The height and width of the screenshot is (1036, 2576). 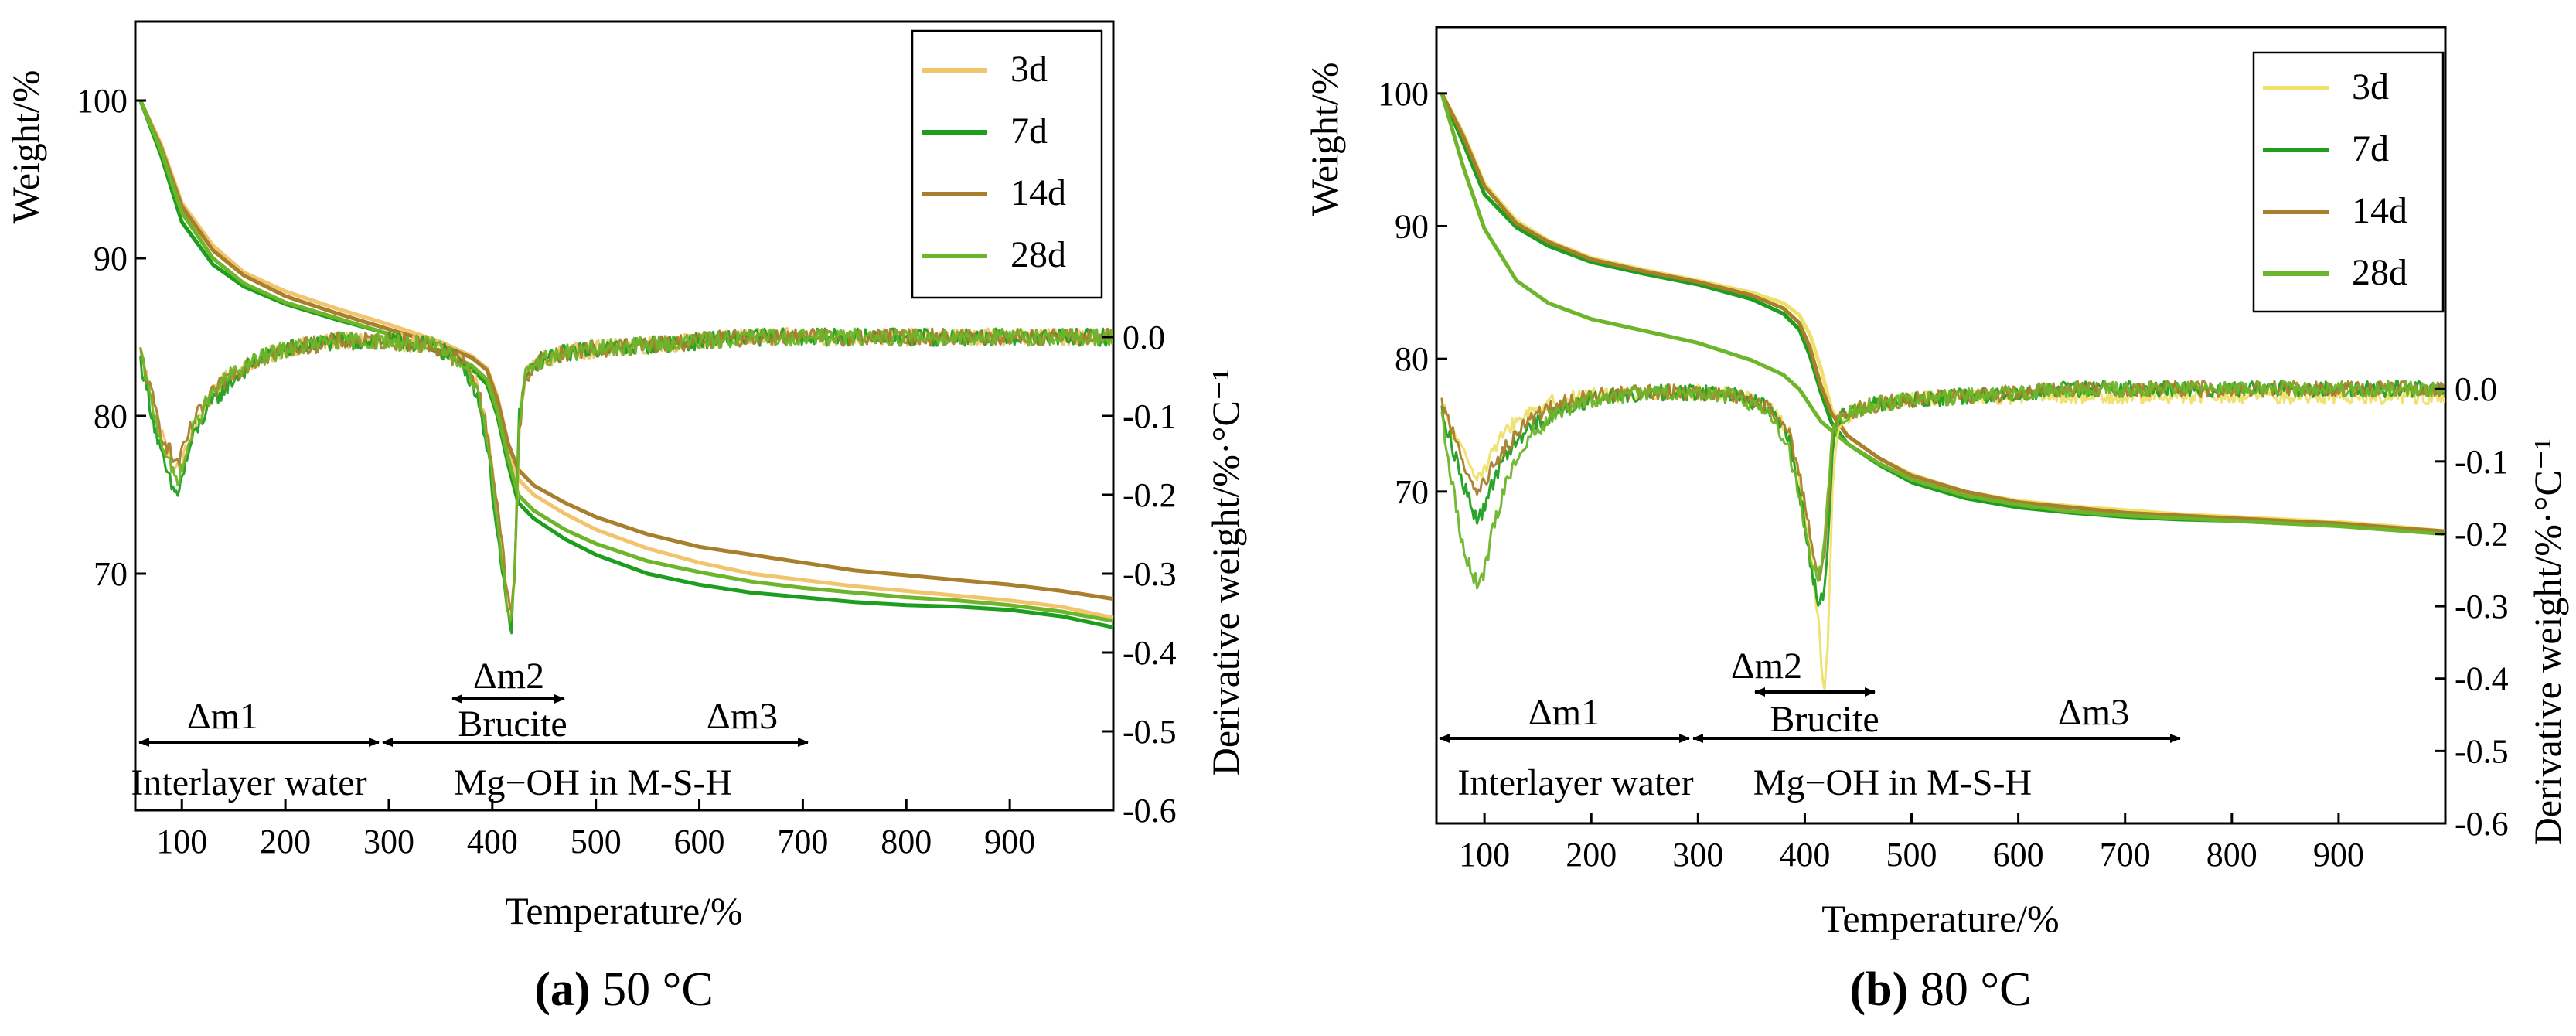 I want to click on panel-a-x-axis-title: Temperature/%, so click(x=623, y=910).